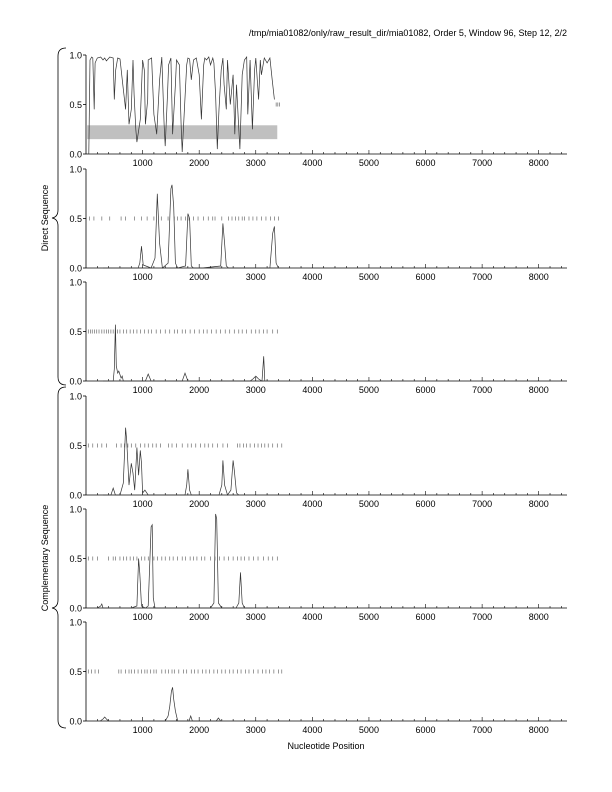 This screenshot has width=612, height=792. Describe the element at coordinates (182, 132) in the screenshot. I see `shaded-band` at that location.